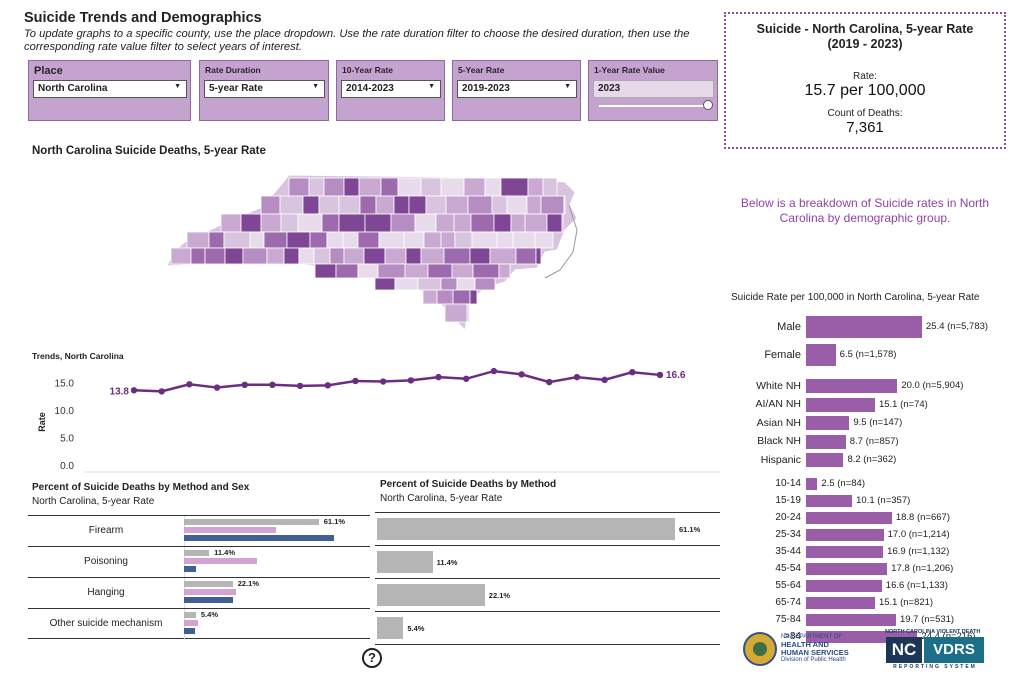 The height and width of the screenshot is (678, 1024). I want to click on trend-points, so click(397, 381).